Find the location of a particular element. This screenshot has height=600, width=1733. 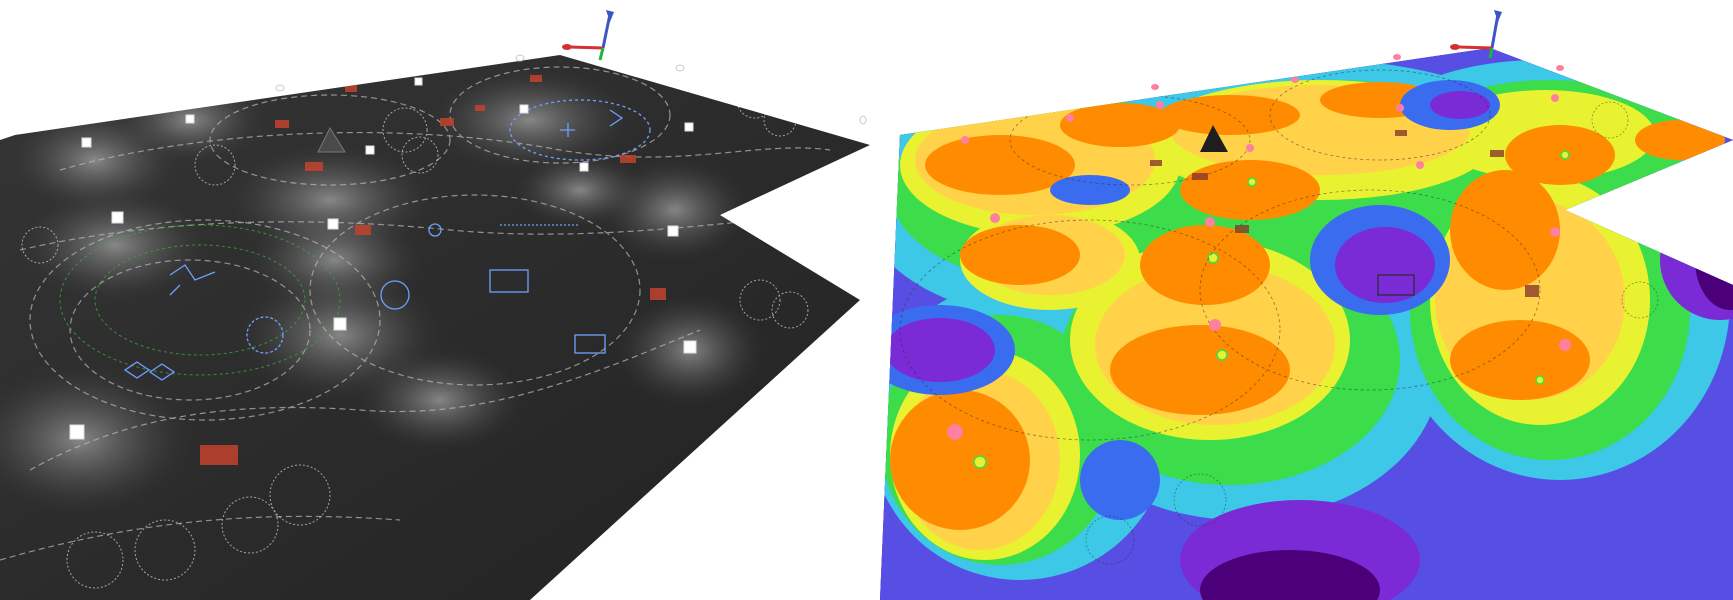

left-lamp-heads-outline is located at coordinates (571, 89).